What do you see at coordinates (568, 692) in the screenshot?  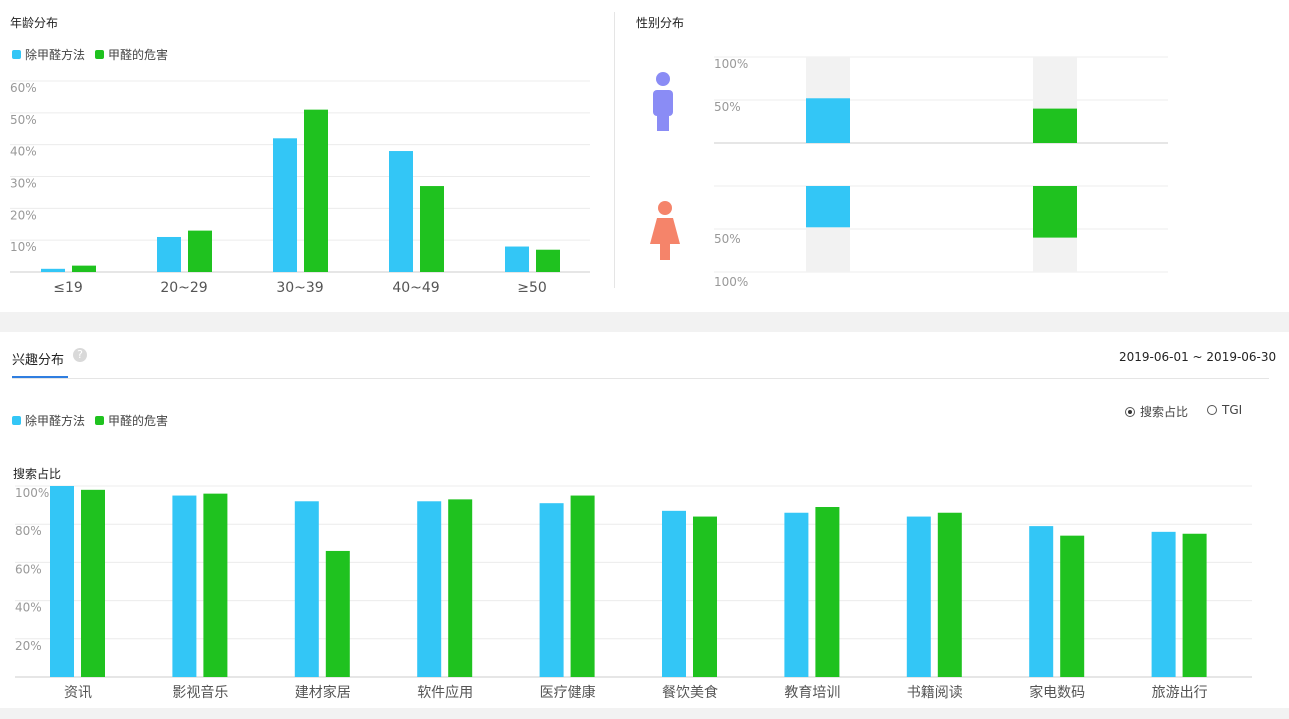 I see `x-tick-label: 医疗健康` at bounding box center [568, 692].